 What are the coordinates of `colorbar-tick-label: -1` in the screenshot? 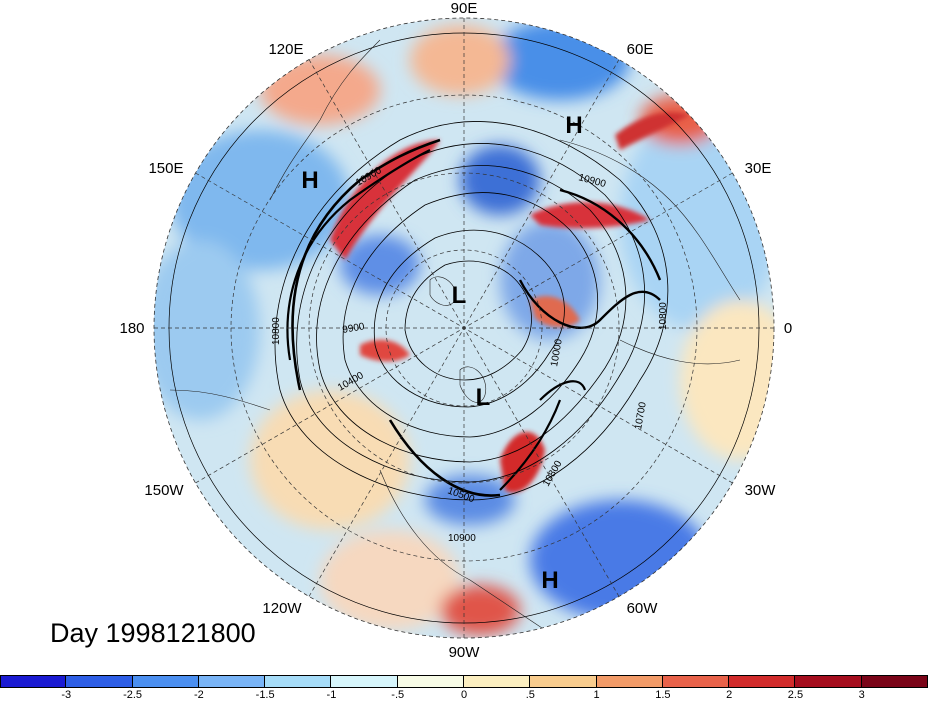 It's located at (331, 695).